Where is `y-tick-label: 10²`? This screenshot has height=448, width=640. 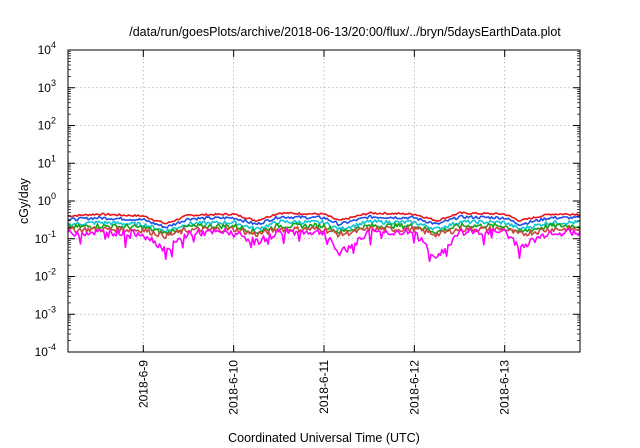
y-tick-label: 10² is located at coordinates (47, 124).